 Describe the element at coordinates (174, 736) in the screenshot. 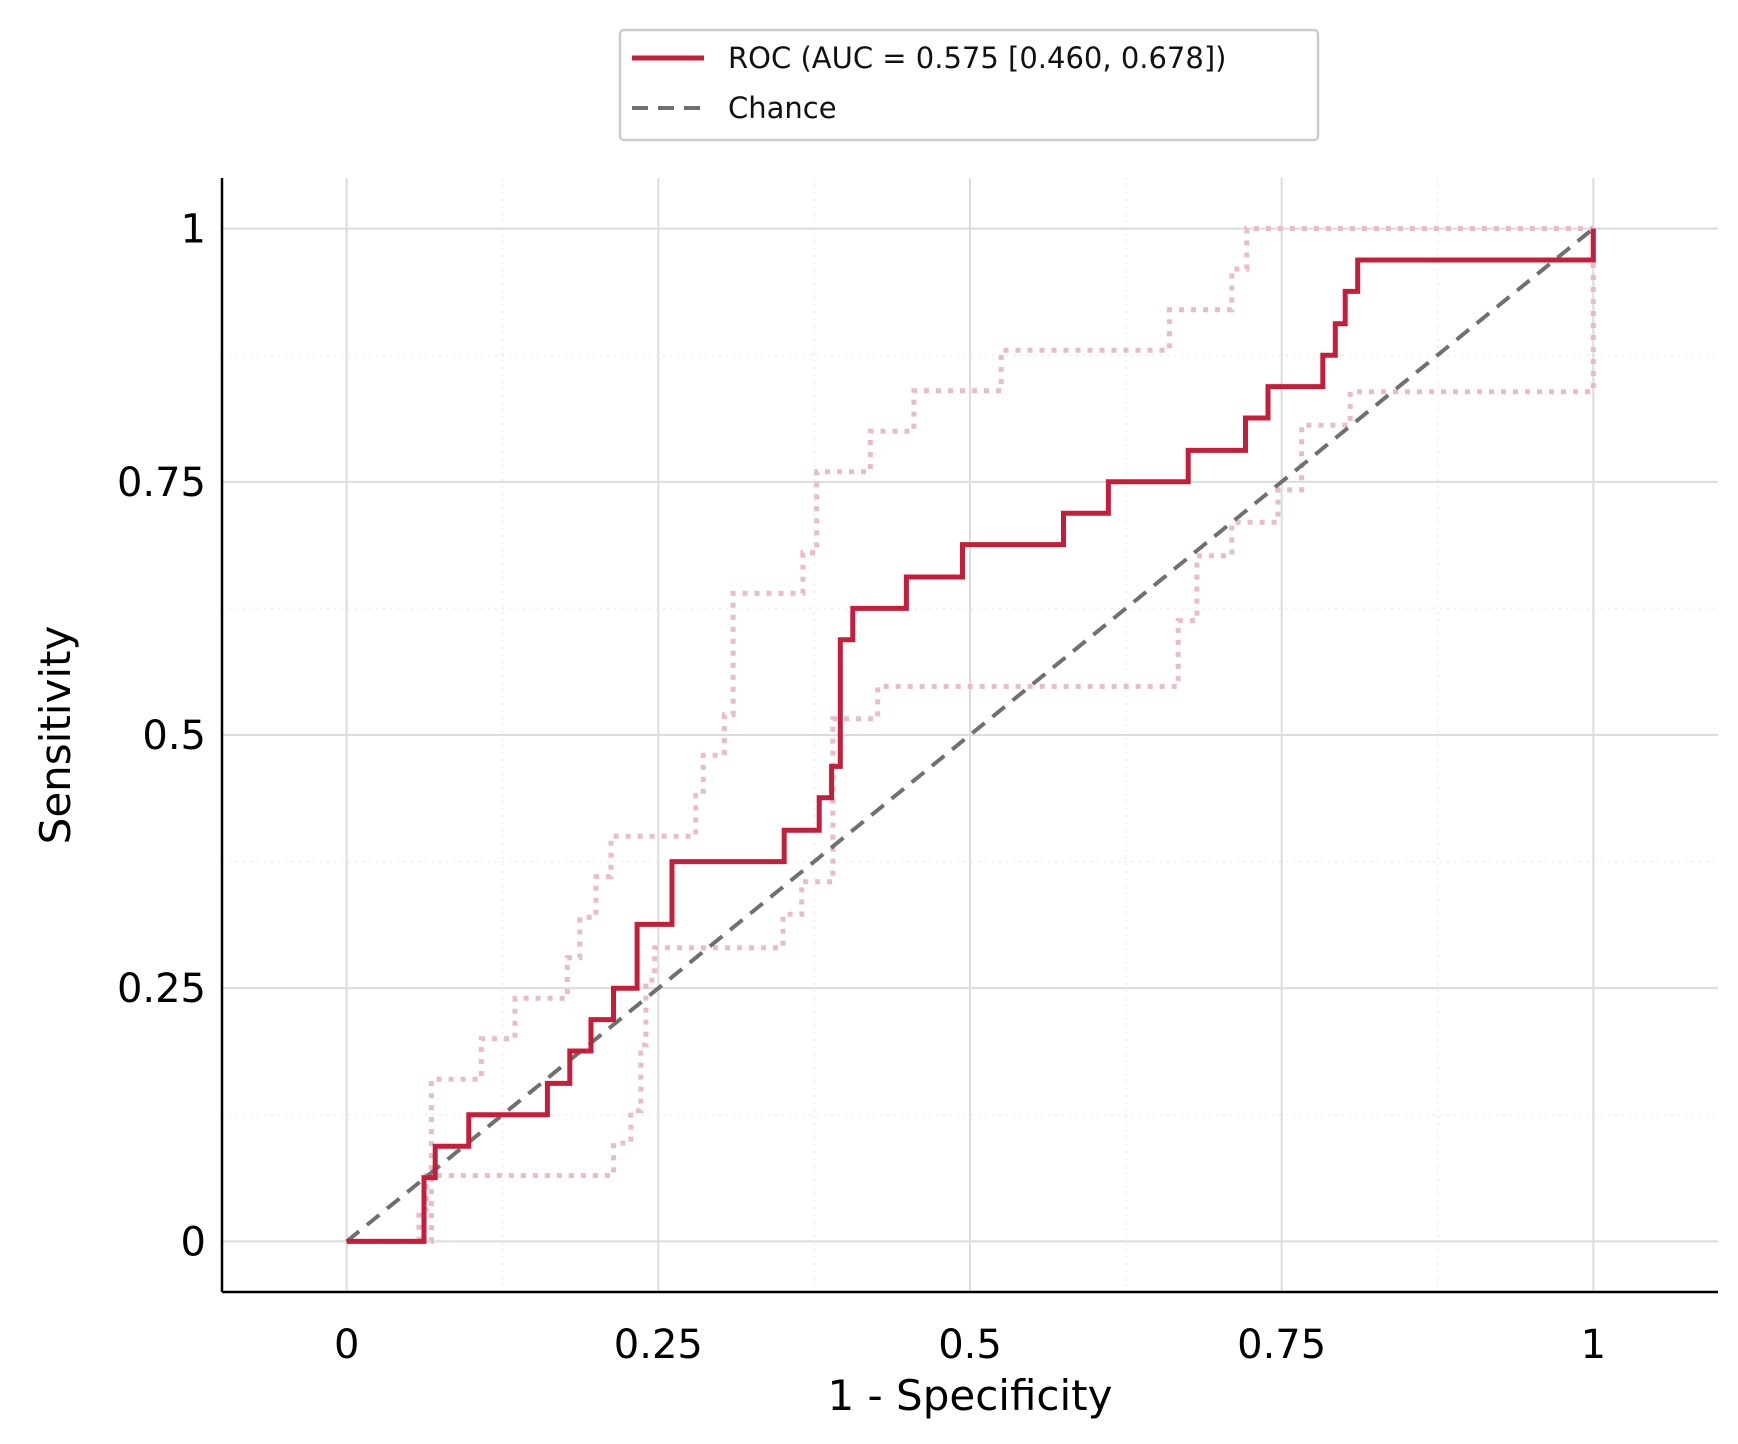

I see `y-tick-label: 0.5` at that location.